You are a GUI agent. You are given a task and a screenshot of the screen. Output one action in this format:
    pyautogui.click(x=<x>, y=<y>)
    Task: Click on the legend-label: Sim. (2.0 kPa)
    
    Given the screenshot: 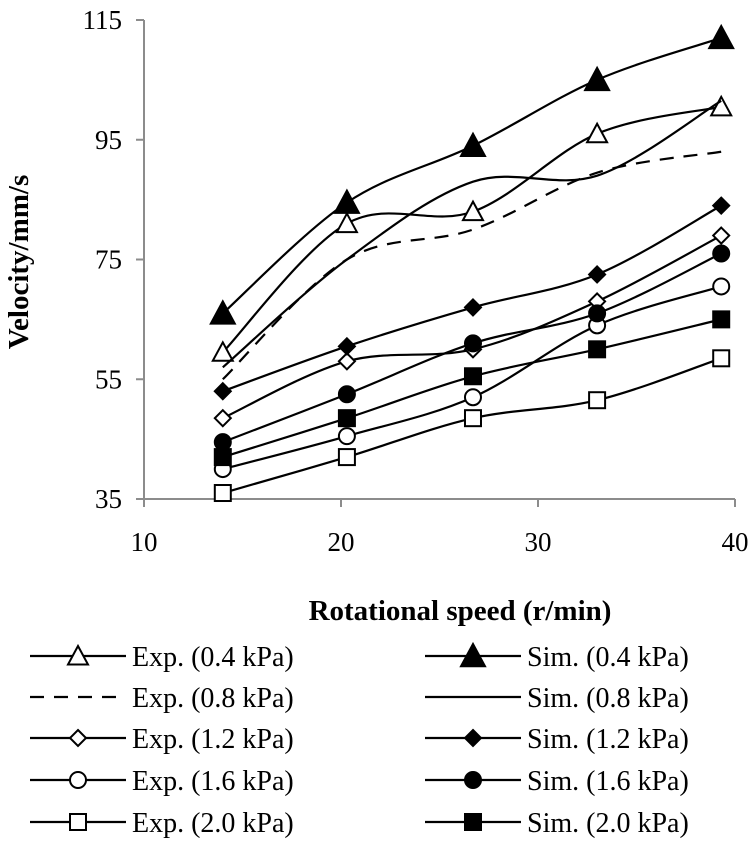 What is the action you would take?
    pyautogui.click(x=608, y=823)
    